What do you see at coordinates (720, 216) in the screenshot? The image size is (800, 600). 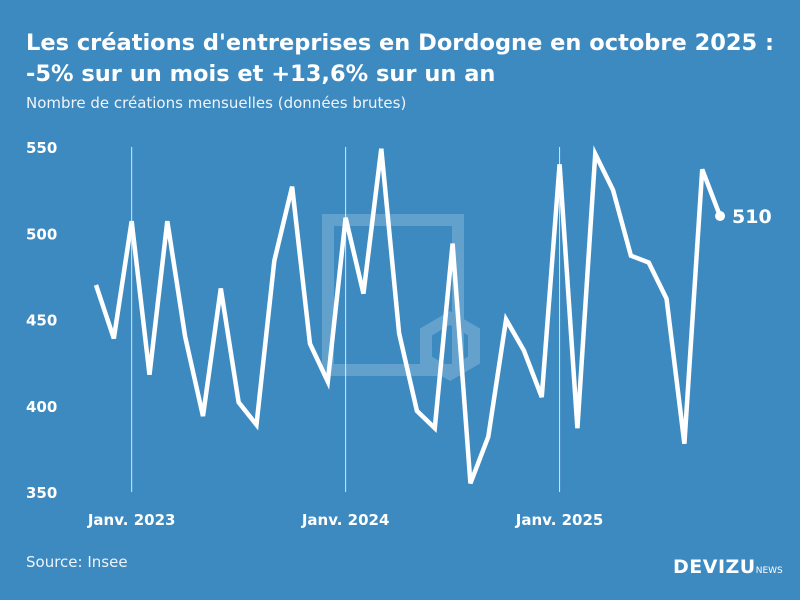 I see `data-point` at bounding box center [720, 216].